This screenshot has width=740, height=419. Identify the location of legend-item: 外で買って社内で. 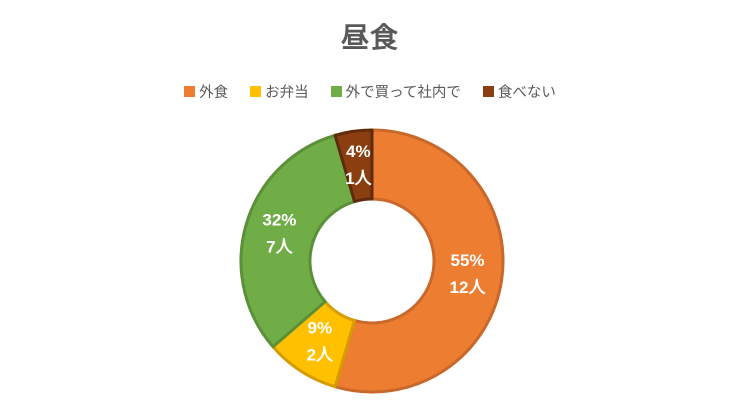
(395, 91).